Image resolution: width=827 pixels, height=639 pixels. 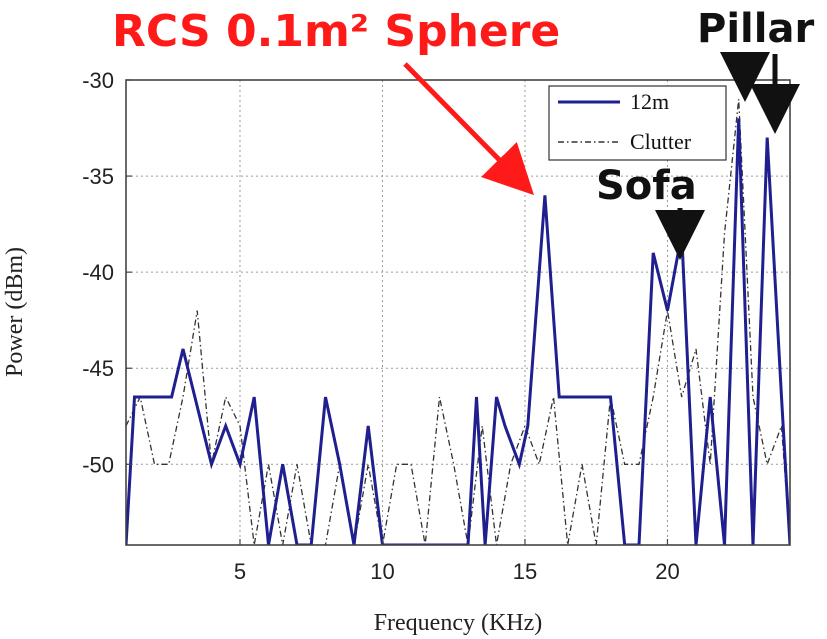 What do you see at coordinates (98, 272) in the screenshot?
I see `y-tick-label: -40` at bounding box center [98, 272].